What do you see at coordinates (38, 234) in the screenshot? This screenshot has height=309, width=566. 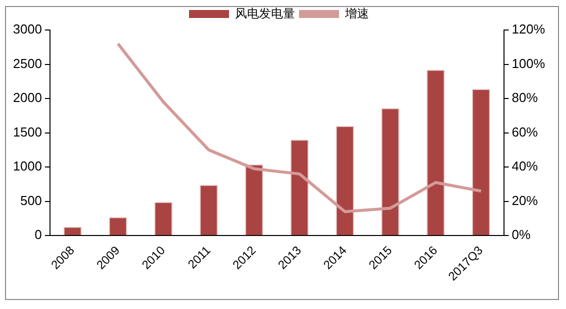 I see `y-tick-label: 0` at bounding box center [38, 234].